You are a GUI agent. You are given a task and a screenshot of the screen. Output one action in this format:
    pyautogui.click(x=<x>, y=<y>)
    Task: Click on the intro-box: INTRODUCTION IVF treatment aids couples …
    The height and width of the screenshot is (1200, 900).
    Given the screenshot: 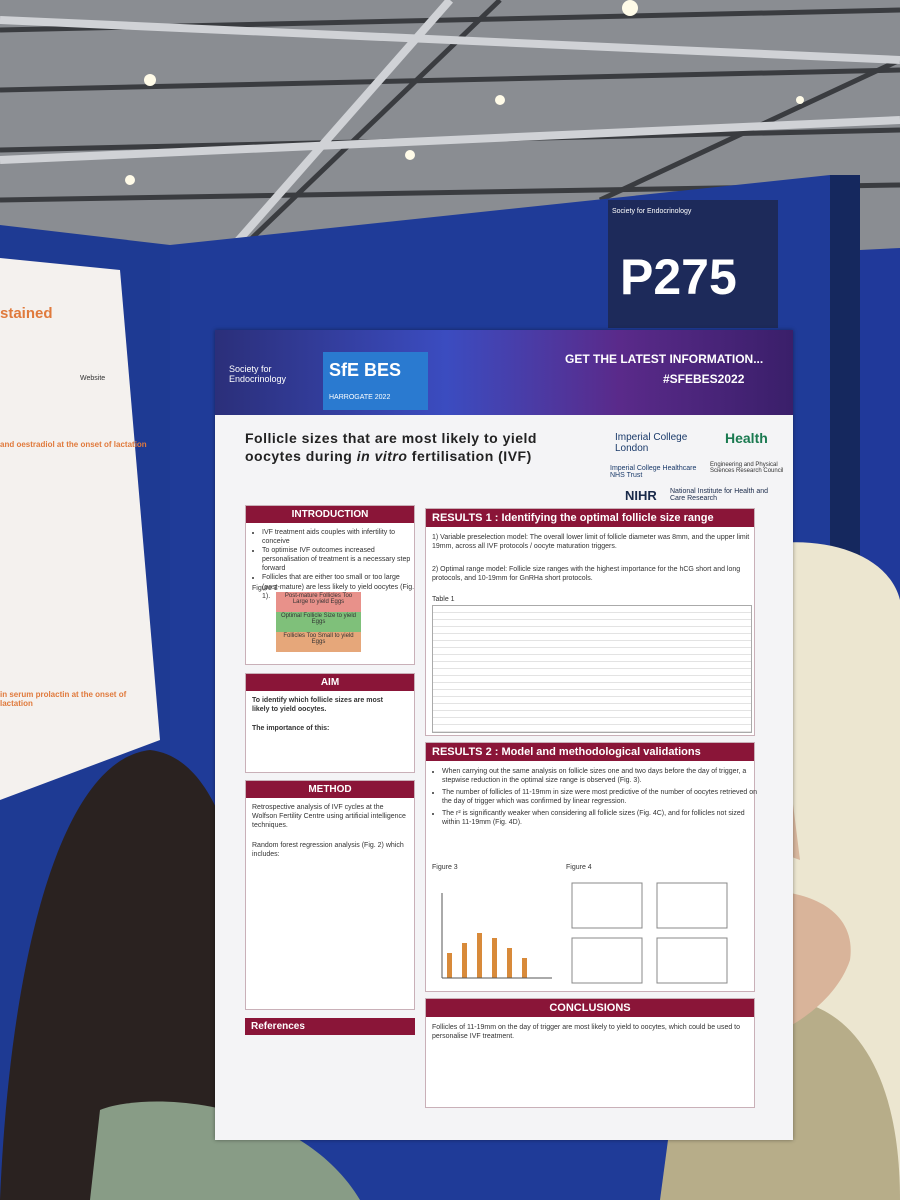 What is the action you would take?
    pyautogui.click(x=330, y=585)
    